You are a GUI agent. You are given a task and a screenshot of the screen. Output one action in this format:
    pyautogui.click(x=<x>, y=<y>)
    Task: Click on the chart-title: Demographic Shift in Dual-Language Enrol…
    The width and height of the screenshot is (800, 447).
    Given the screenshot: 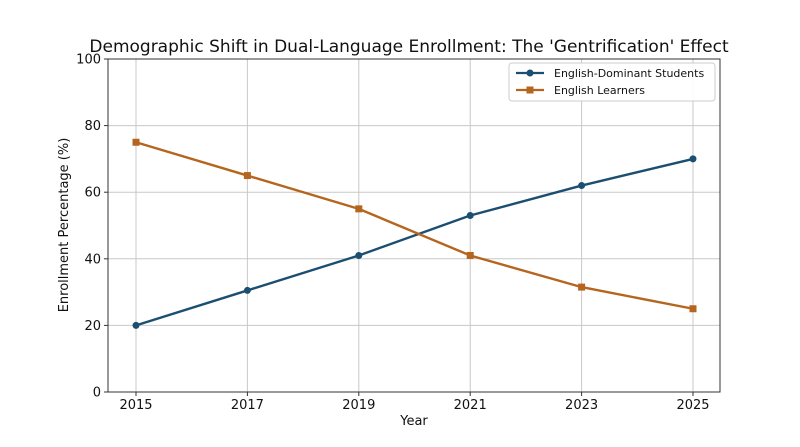 What is the action you would take?
    pyautogui.click(x=409, y=47)
    